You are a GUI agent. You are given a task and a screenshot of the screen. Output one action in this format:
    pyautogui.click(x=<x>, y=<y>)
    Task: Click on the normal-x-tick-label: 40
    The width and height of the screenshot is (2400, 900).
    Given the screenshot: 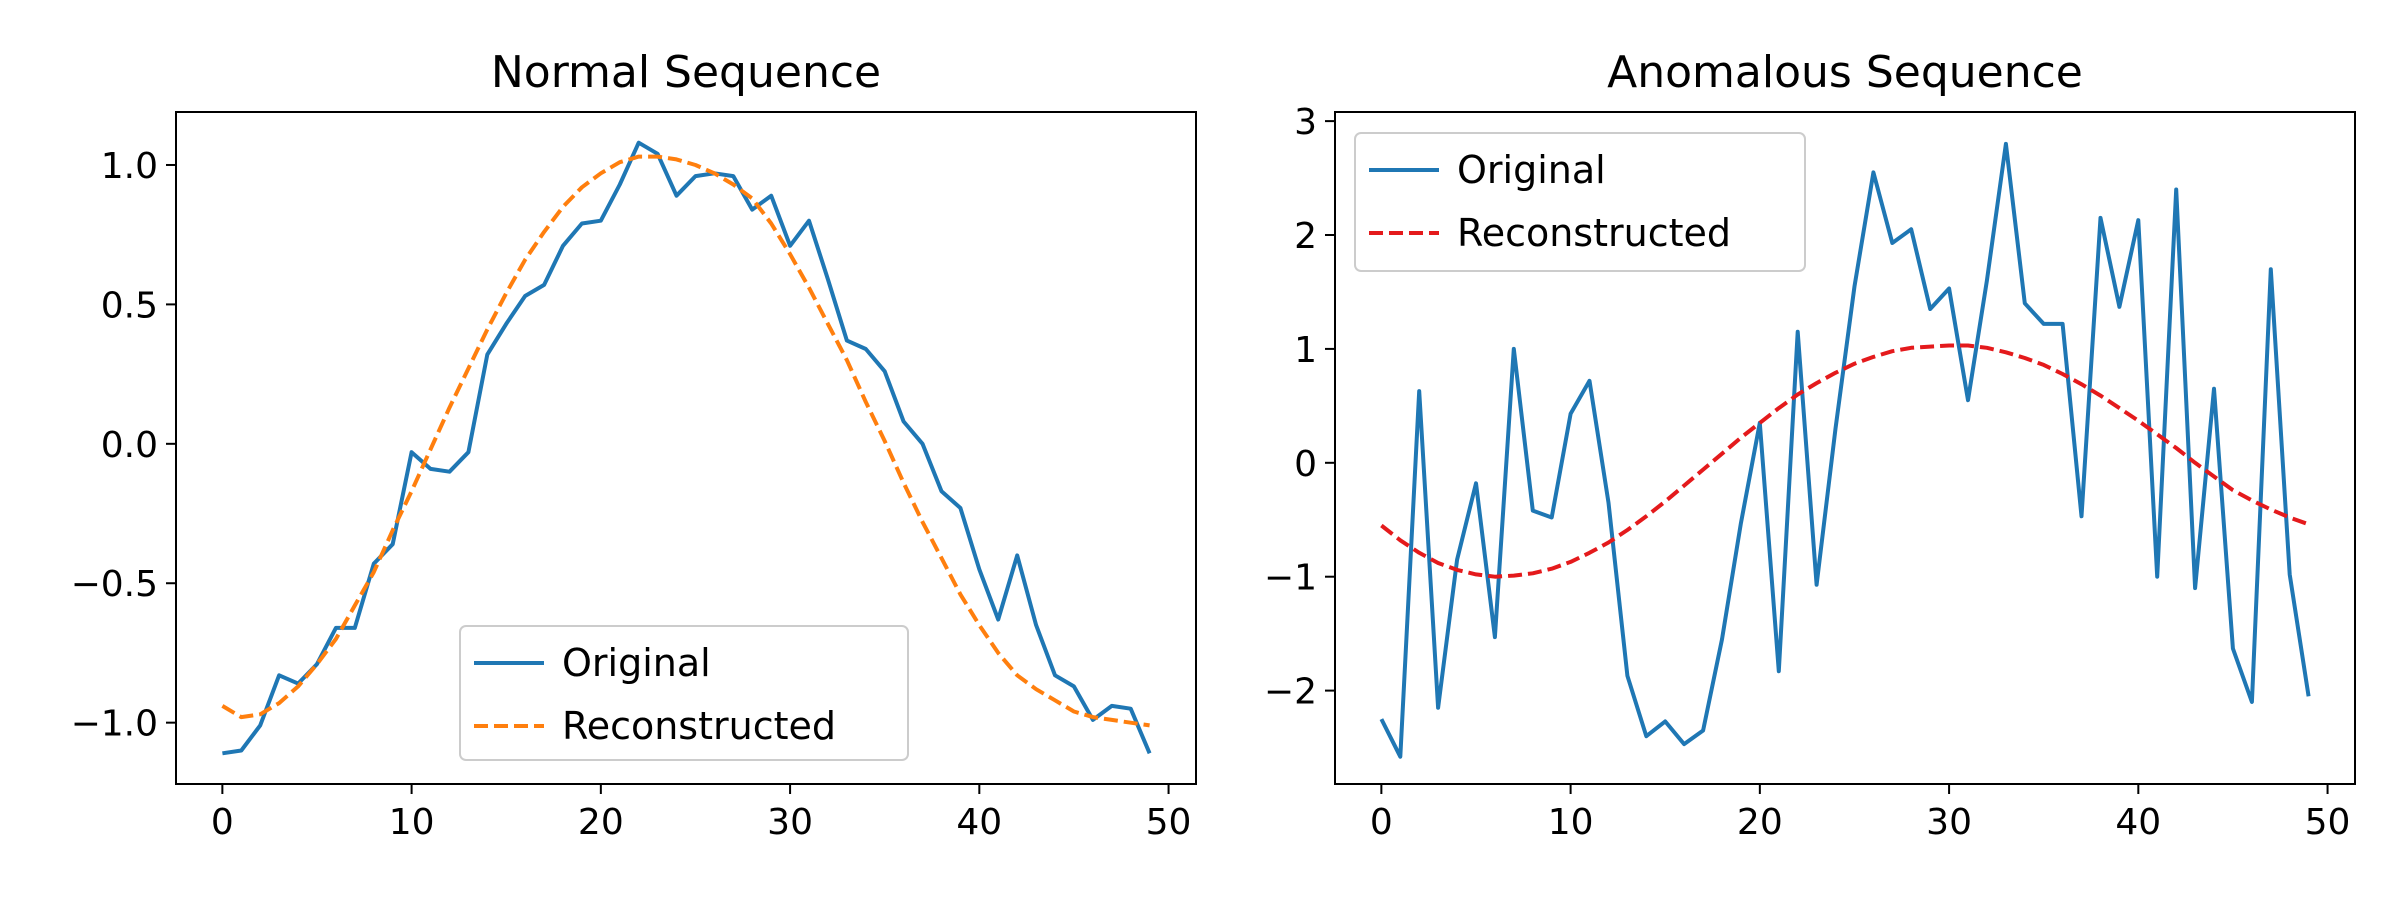 What is the action you would take?
    pyautogui.click(x=979, y=822)
    